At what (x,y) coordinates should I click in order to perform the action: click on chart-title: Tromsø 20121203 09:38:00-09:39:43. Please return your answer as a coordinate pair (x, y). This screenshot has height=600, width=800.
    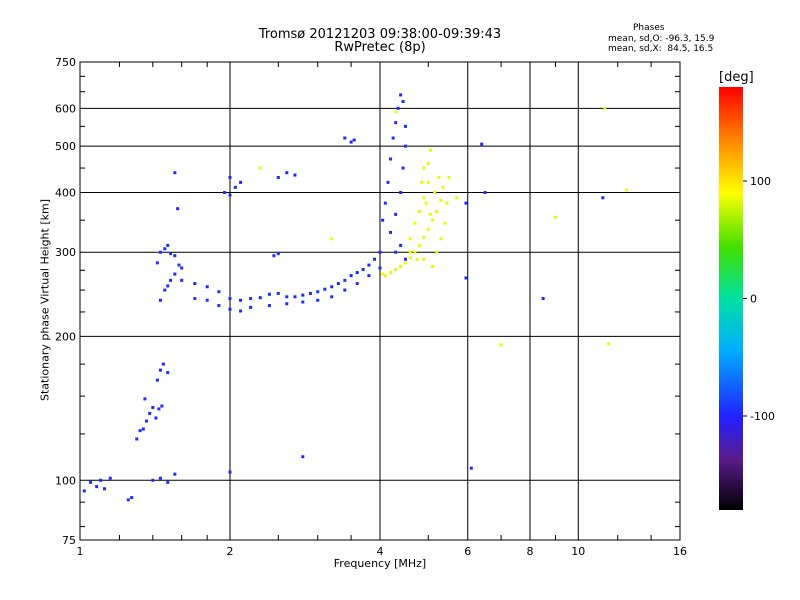
    Looking at the image, I should click on (380, 34).